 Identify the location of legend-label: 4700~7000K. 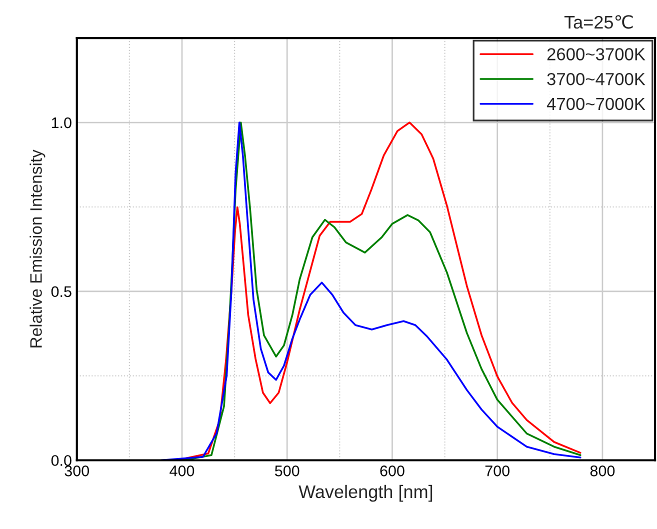
(596, 104).